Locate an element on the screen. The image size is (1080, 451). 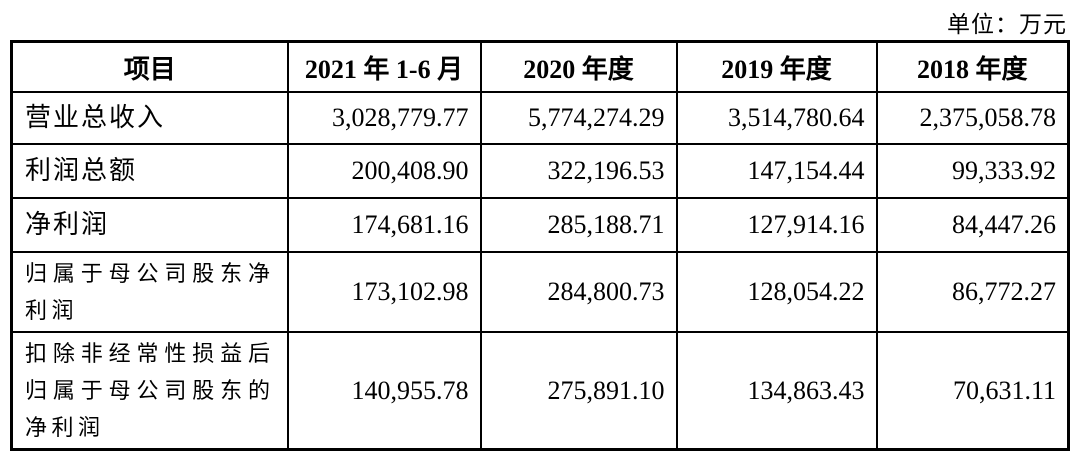
column-header-1: 2021 年 1-6 月 is located at coordinates (384, 66).